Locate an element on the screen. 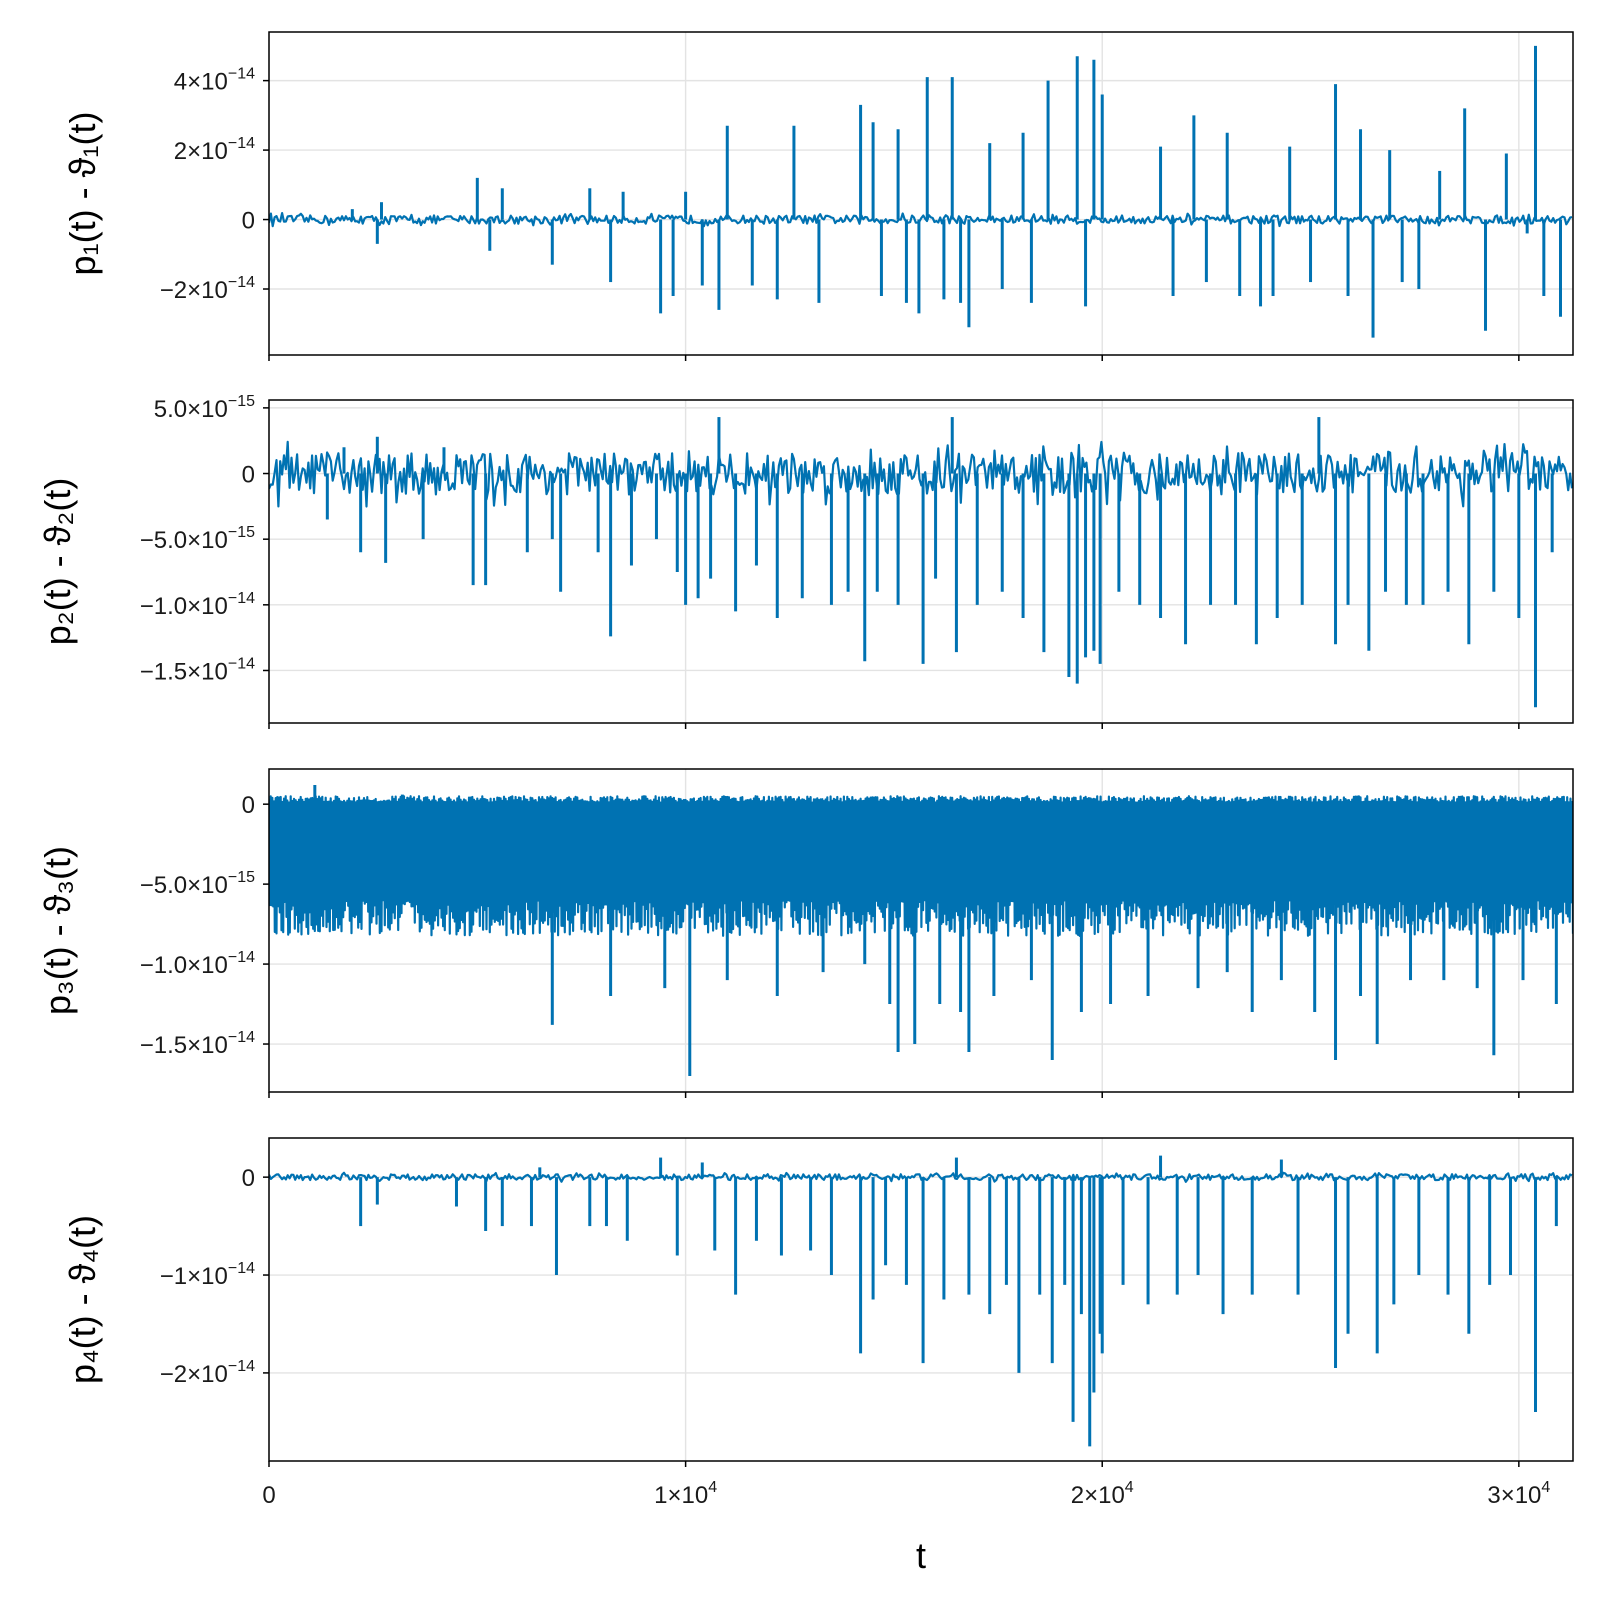 The width and height of the screenshot is (1600, 1600). y-tick-label: 5.0×10⁻¹⁵ is located at coordinates (204, 408).